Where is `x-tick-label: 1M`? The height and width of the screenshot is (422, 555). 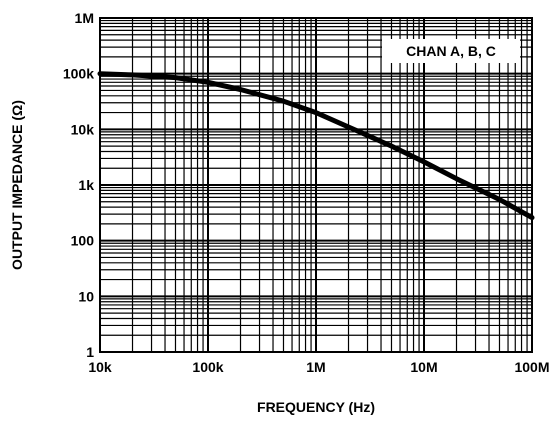
x-tick-label: 1M is located at coordinates (315, 367).